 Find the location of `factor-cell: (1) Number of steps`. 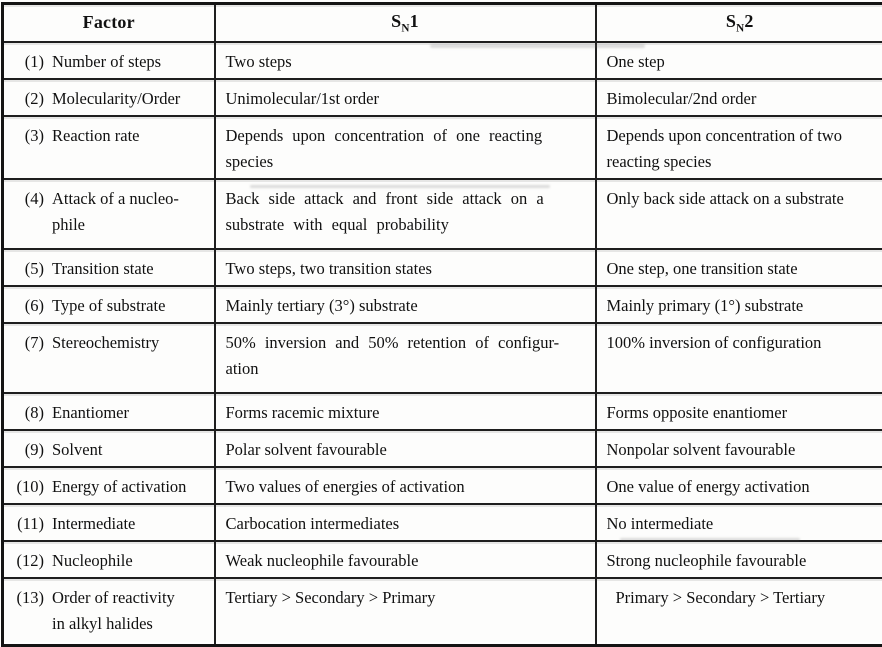

factor-cell: (1) Number of steps is located at coordinates (109, 60).